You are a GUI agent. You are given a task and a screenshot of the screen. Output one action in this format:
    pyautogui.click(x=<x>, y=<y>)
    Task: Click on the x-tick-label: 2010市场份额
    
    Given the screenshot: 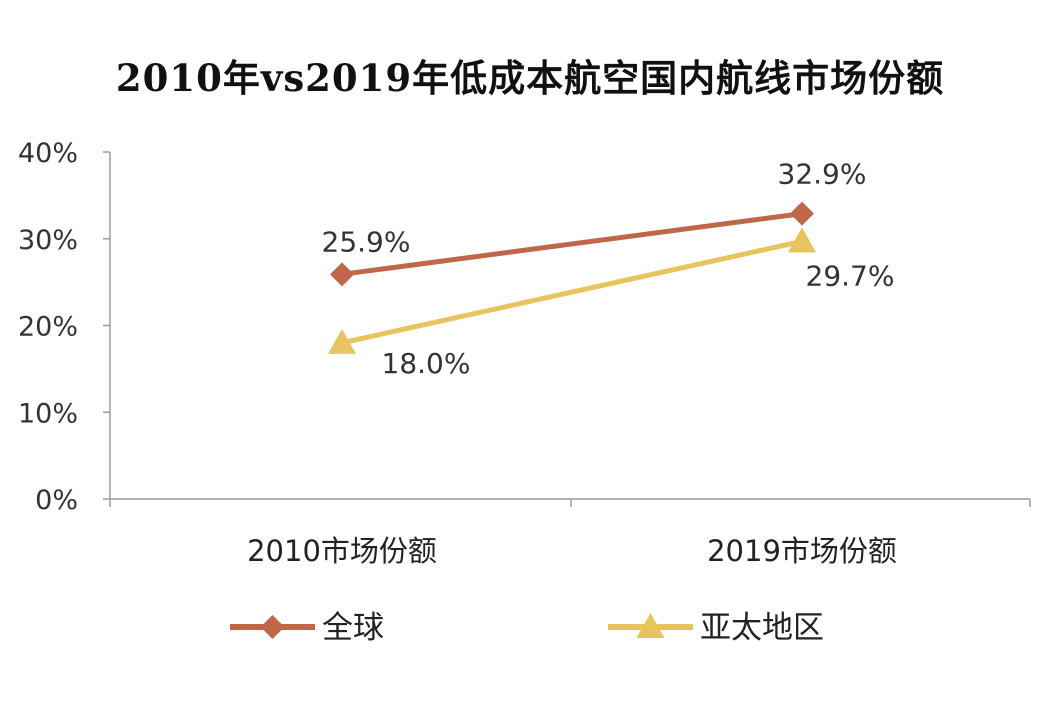 What is the action you would take?
    pyautogui.click(x=342, y=551)
    